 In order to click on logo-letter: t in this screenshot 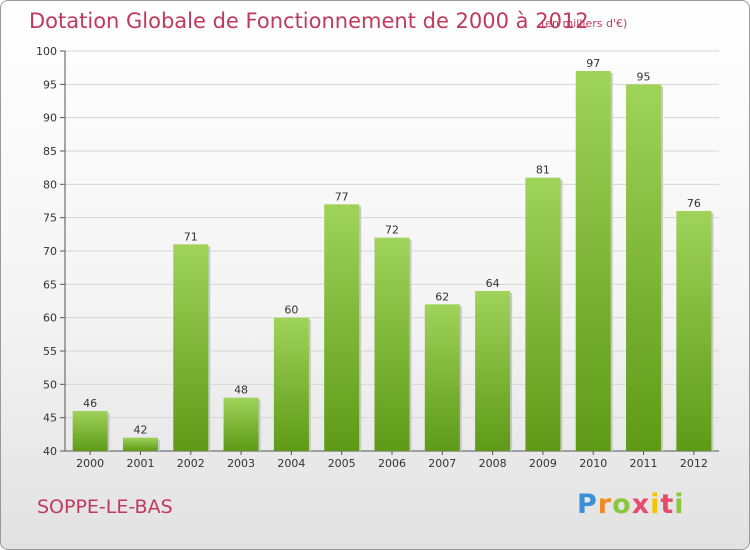, I will do `click(667, 504)`.